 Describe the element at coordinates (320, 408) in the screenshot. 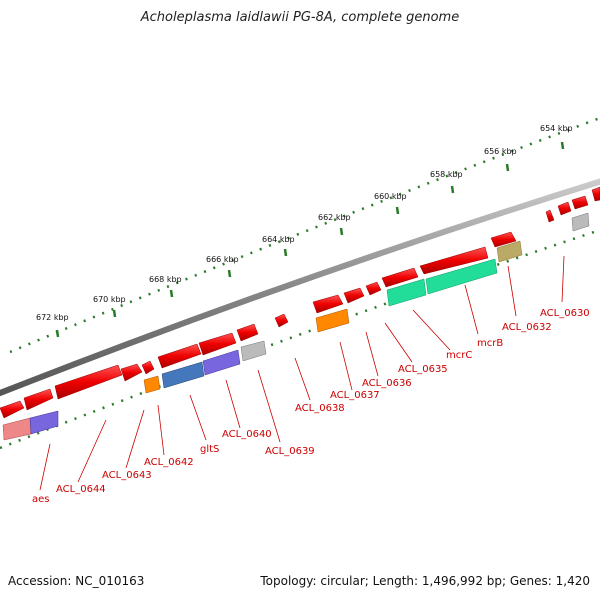

I see `gene-label-acl-0638: ACL_0638` at that location.